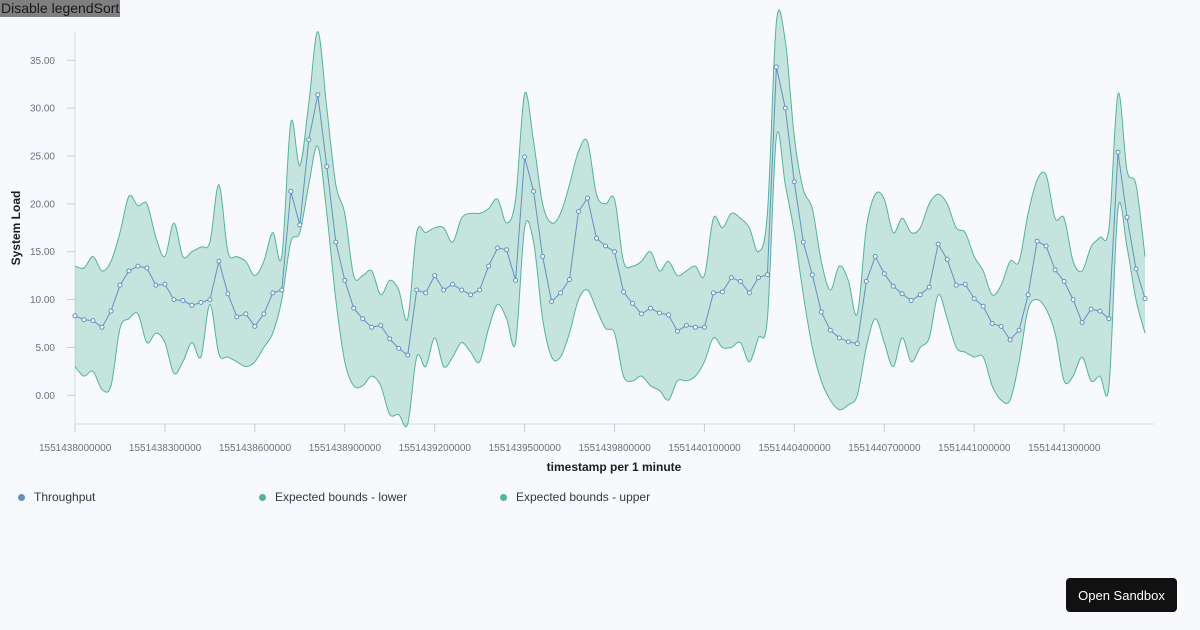 This screenshot has width=1200, height=630. Describe the element at coordinates (333, 497) in the screenshot. I see `legend-item-lower-bound: Expected bounds - lower` at that location.